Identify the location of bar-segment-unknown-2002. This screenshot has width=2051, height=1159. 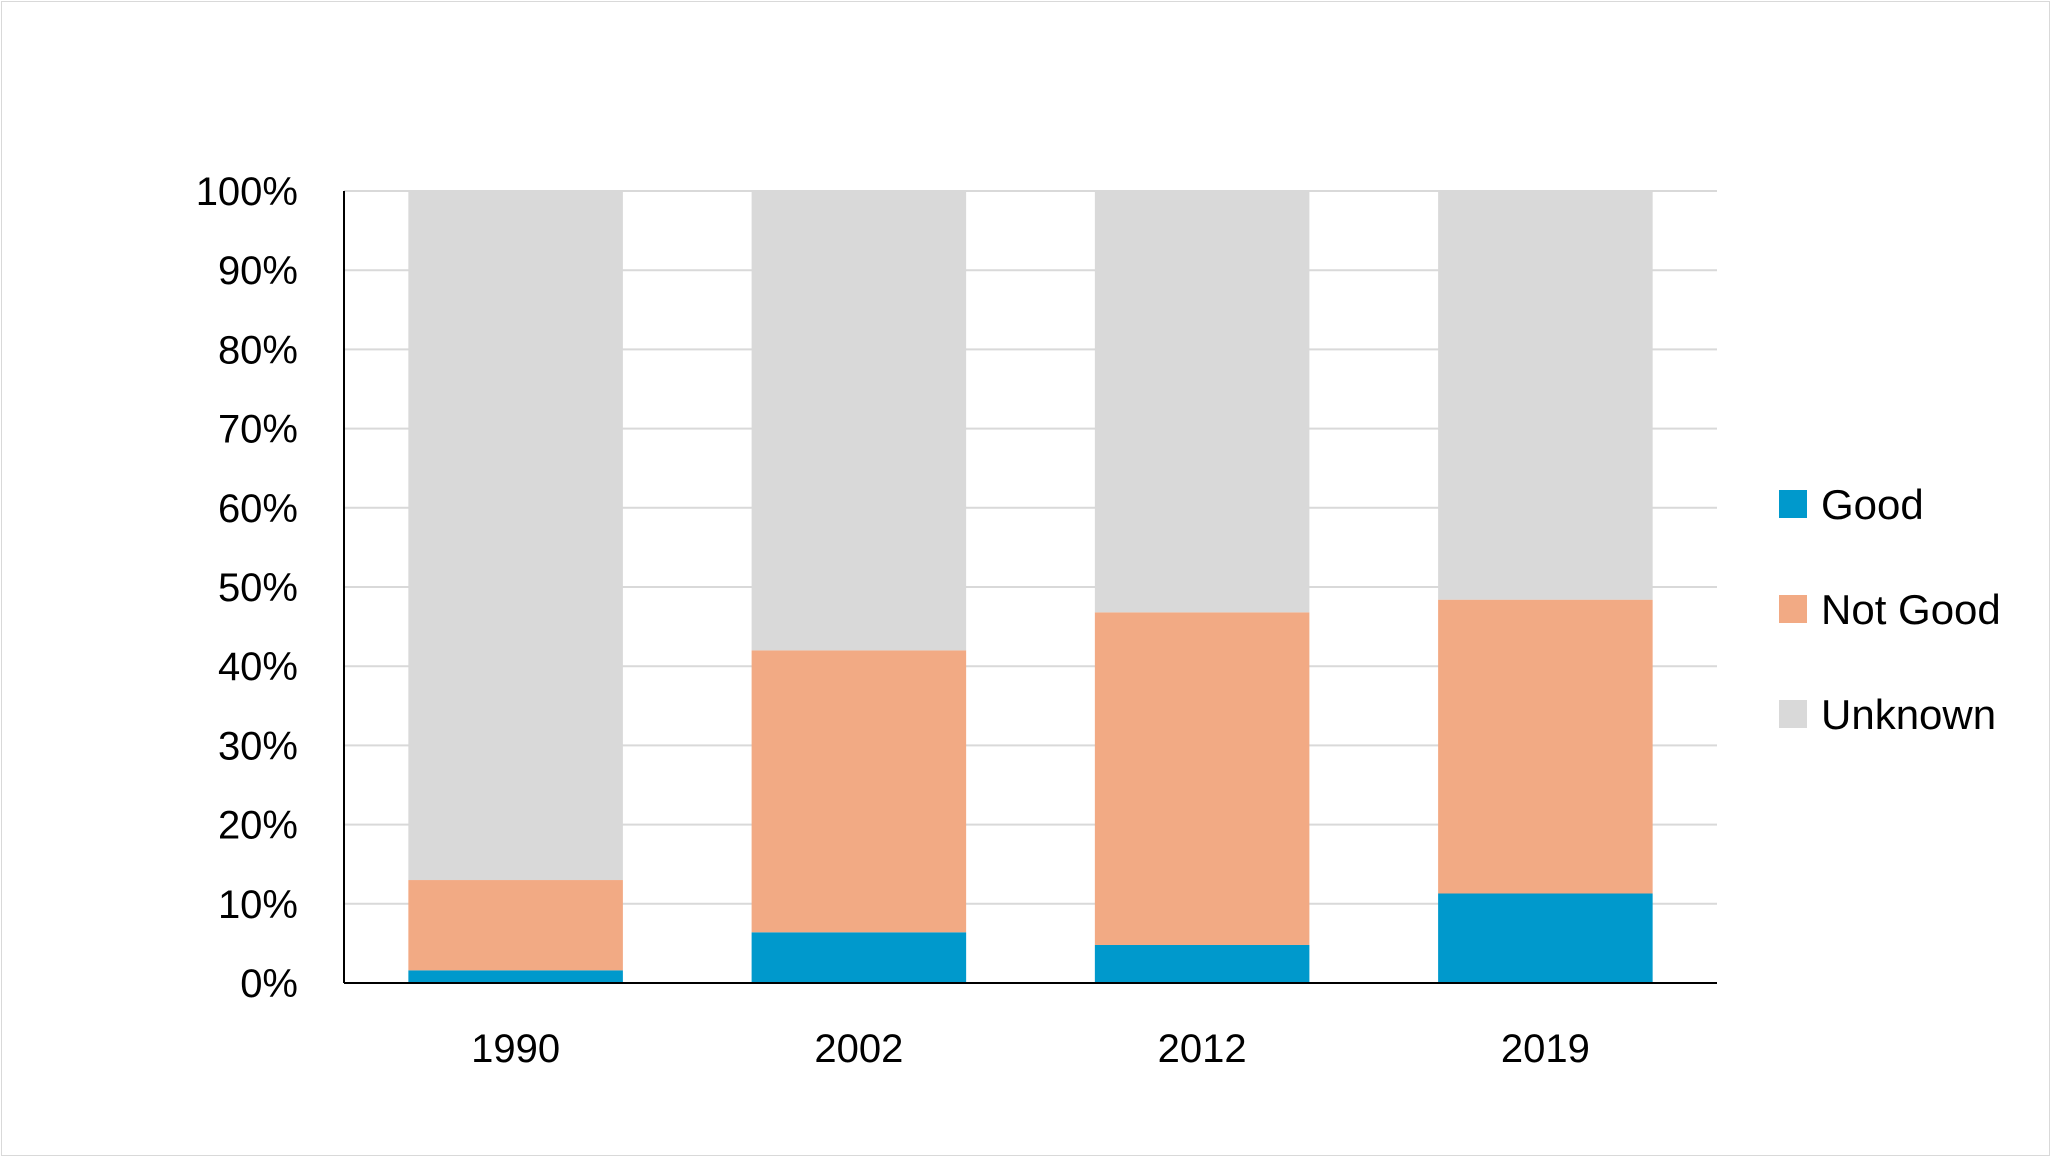
(859, 421).